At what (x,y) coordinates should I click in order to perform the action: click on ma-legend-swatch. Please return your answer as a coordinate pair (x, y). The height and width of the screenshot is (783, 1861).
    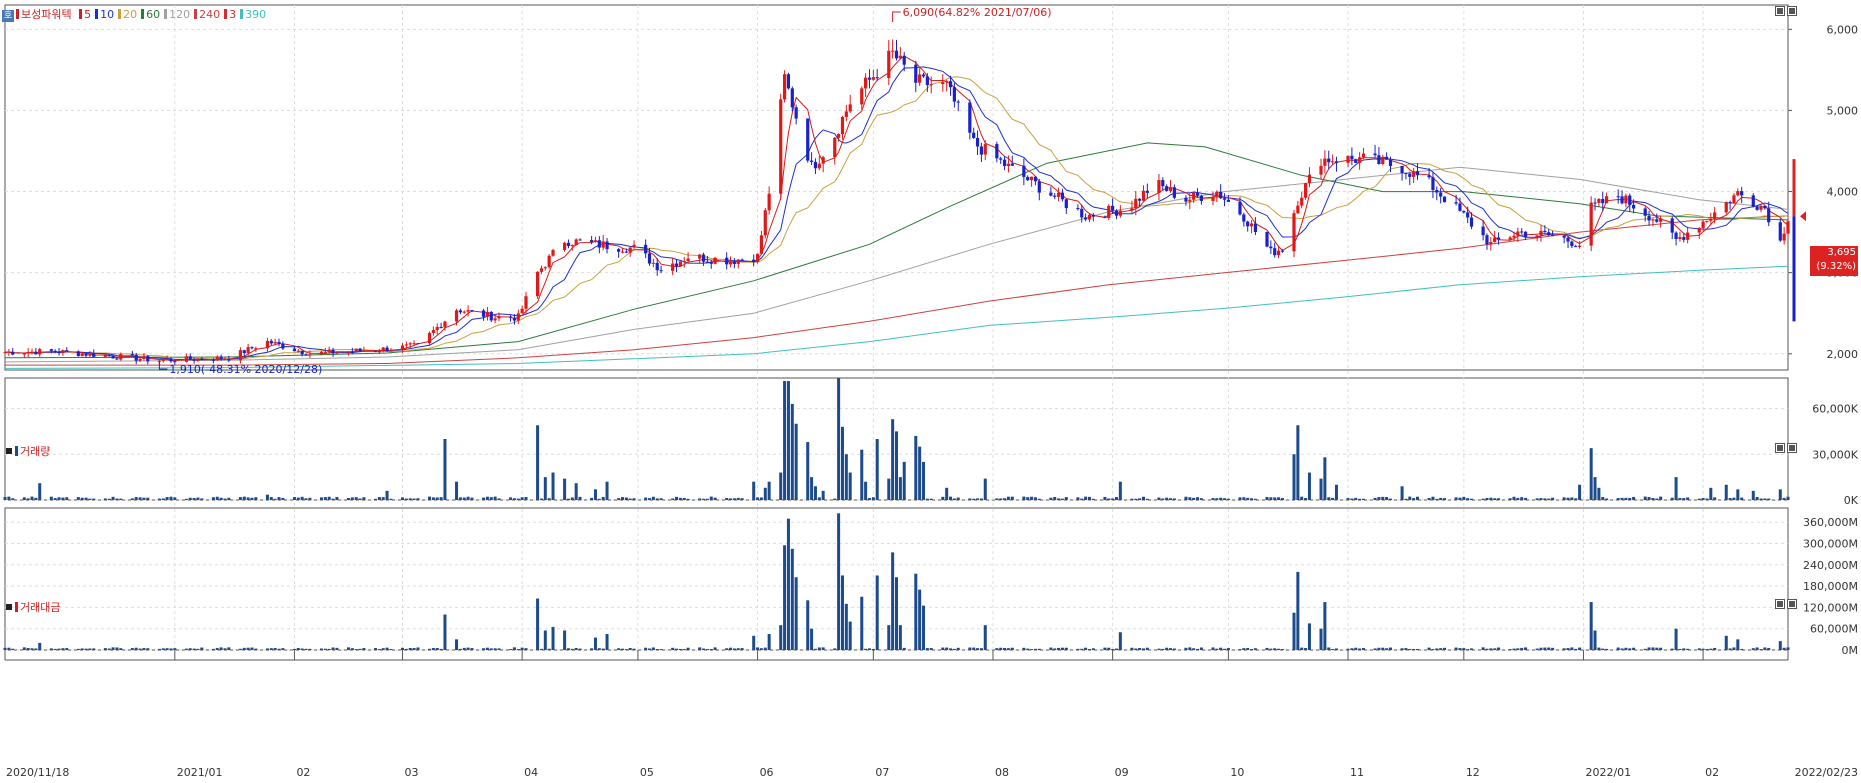
    Looking at the image, I should click on (242, 14).